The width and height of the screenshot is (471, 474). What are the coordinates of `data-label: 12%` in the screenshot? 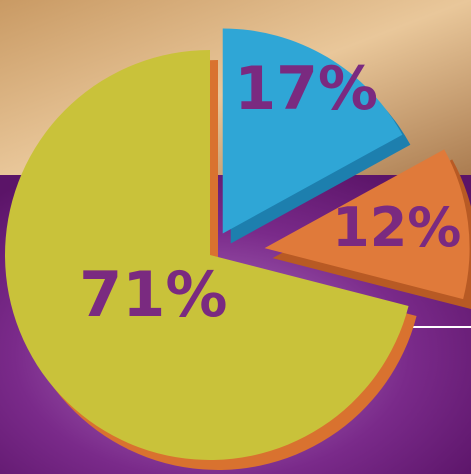 It's located at (396, 227).